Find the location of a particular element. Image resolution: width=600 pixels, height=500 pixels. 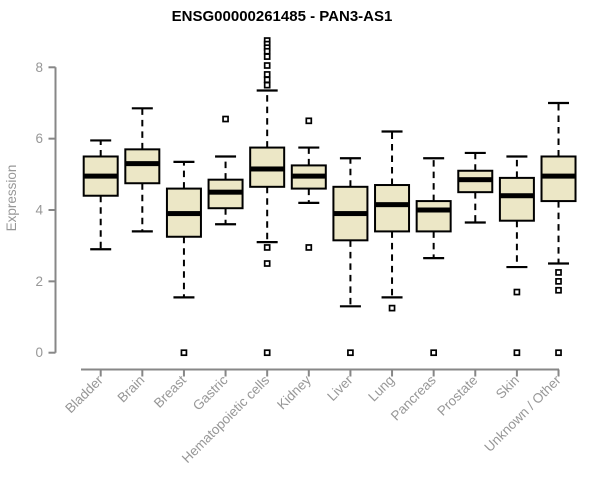

x-tick-label-unknown-other: Unknown / Other is located at coordinates (522, 413).